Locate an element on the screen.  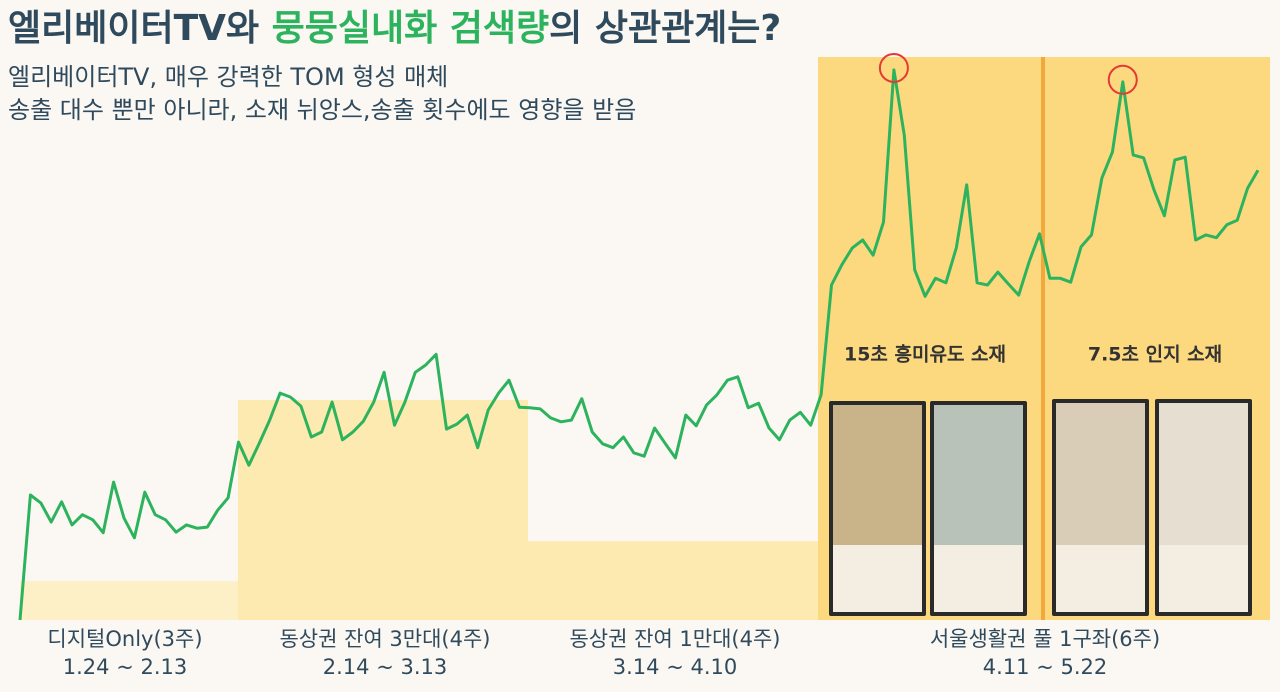
title-highlight: 뭉뭉실내화 검색량 is located at coordinates (411, 28).